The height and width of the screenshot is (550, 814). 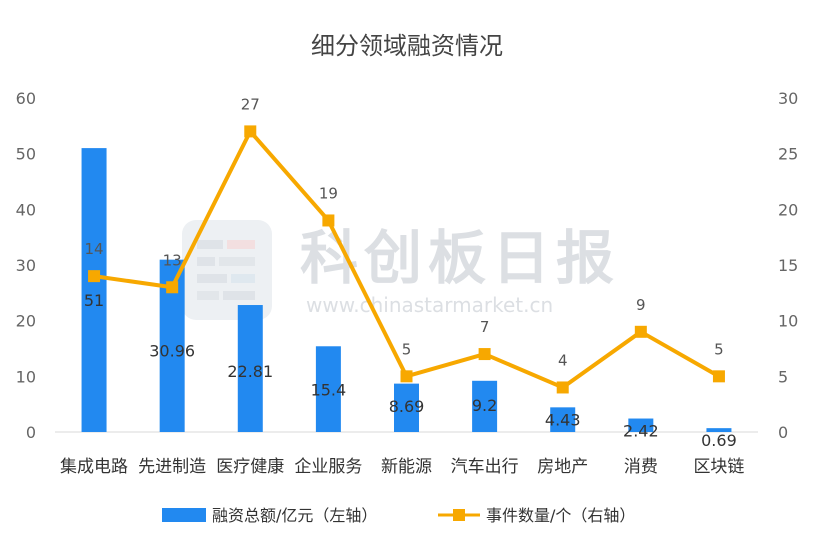 I want to click on left-axis-tick-label: 0, so click(x=31, y=432).